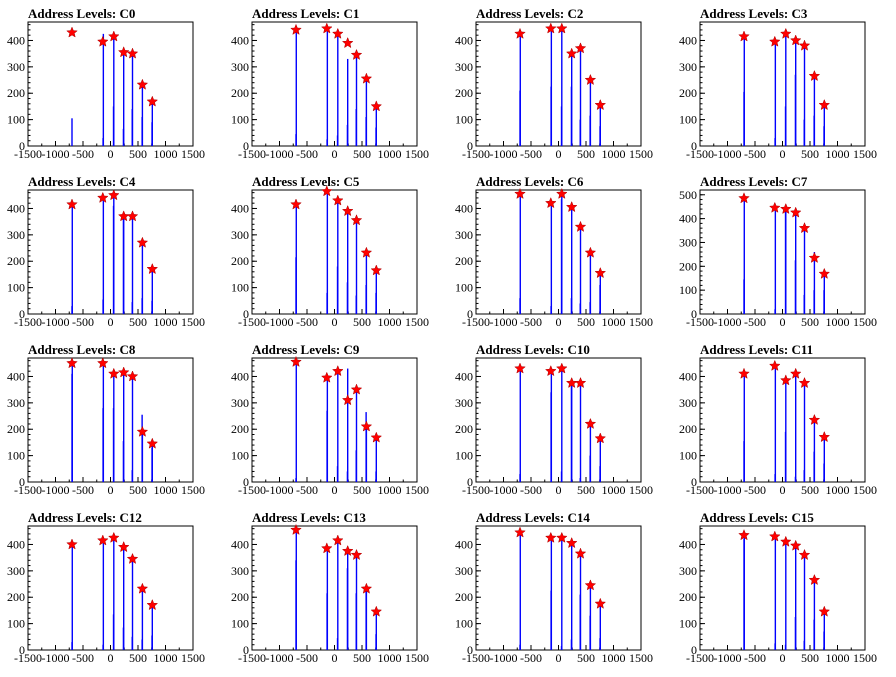 The image size is (896, 677). Describe the element at coordinates (305, 13) in the screenshot. I see `panel-title: Address Levels: C1` at that location.